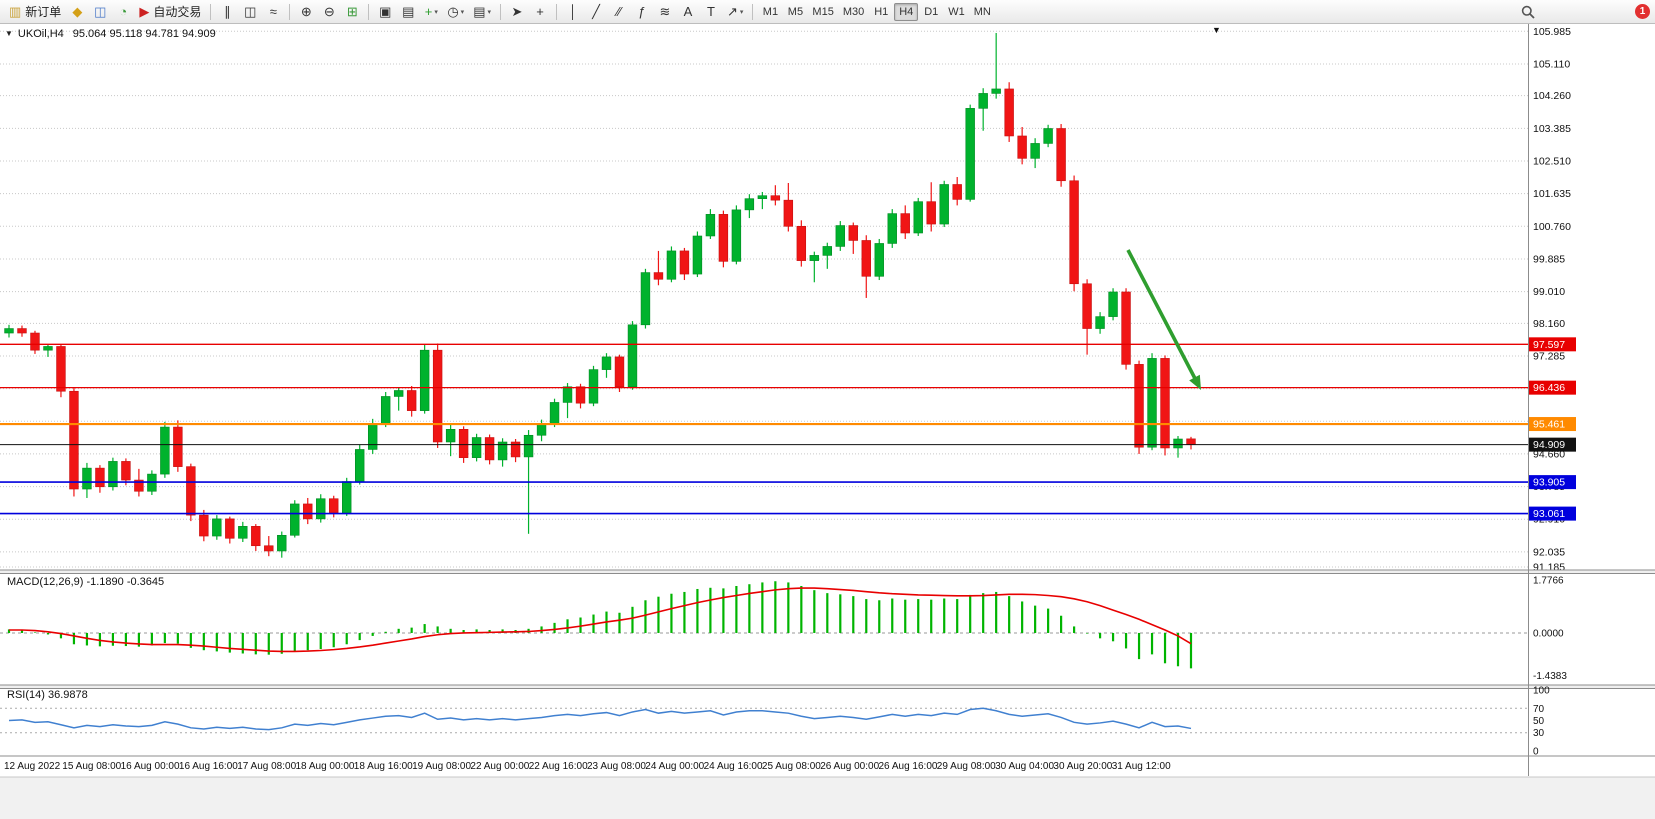 This screenshot has height=819, width=1655. What do you see at coordinates (208, 766) in the screenshot?
I see `svg-text: 16 Aug 16:00` at bounding box center [208, 766].